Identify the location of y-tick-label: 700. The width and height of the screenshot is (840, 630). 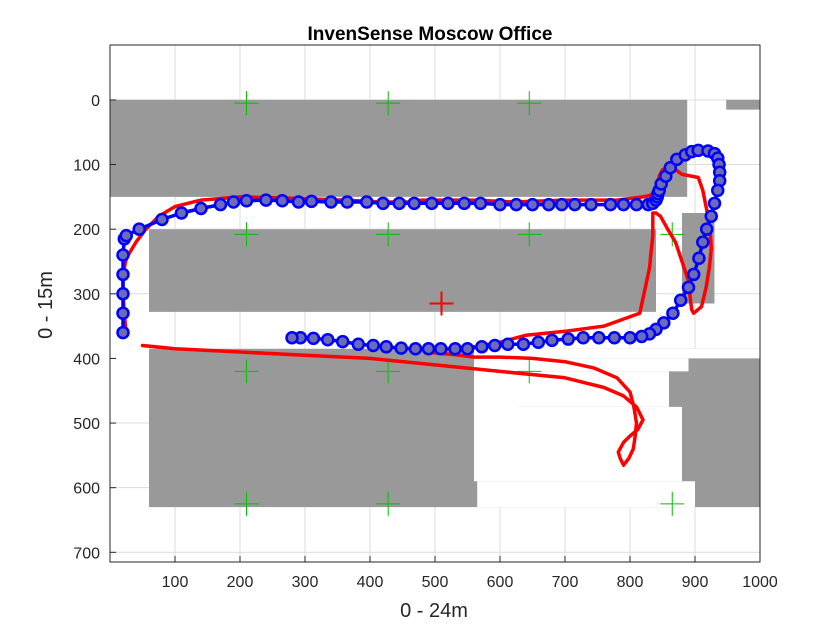
(86, 553).